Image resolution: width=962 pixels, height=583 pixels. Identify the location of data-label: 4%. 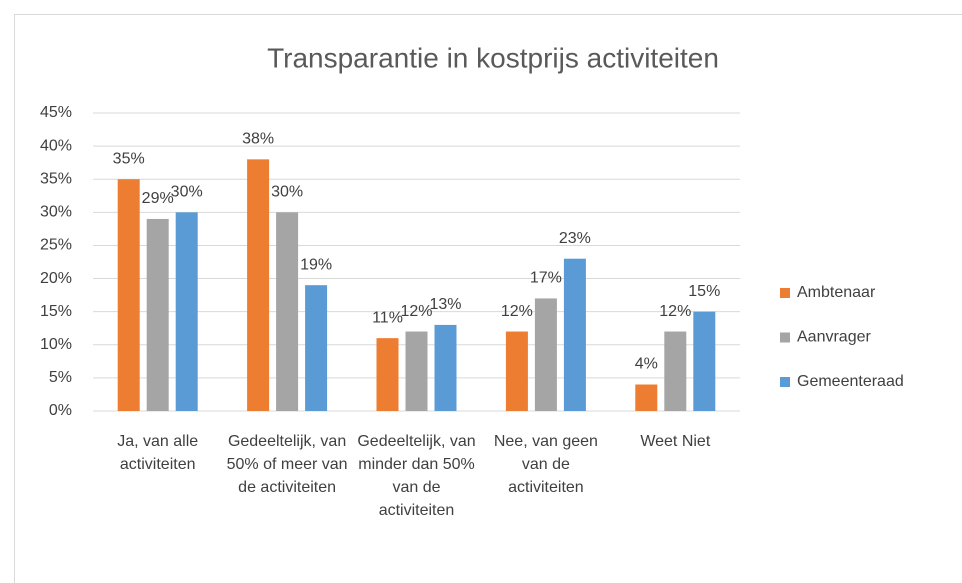
(646, 364).